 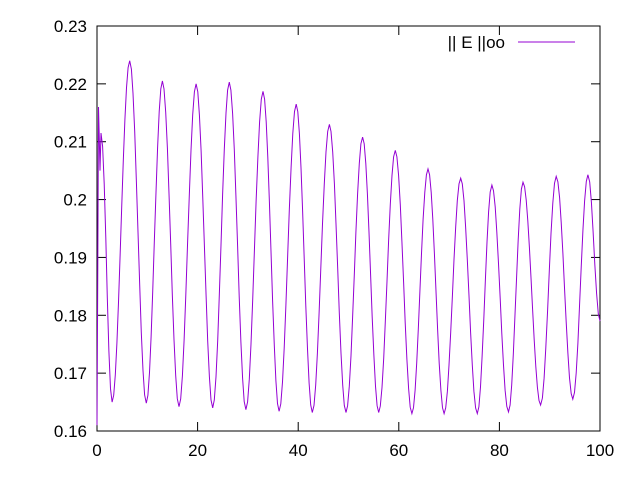 I want to click on y-tick-label: 0.17, so click(x=70, y=373).